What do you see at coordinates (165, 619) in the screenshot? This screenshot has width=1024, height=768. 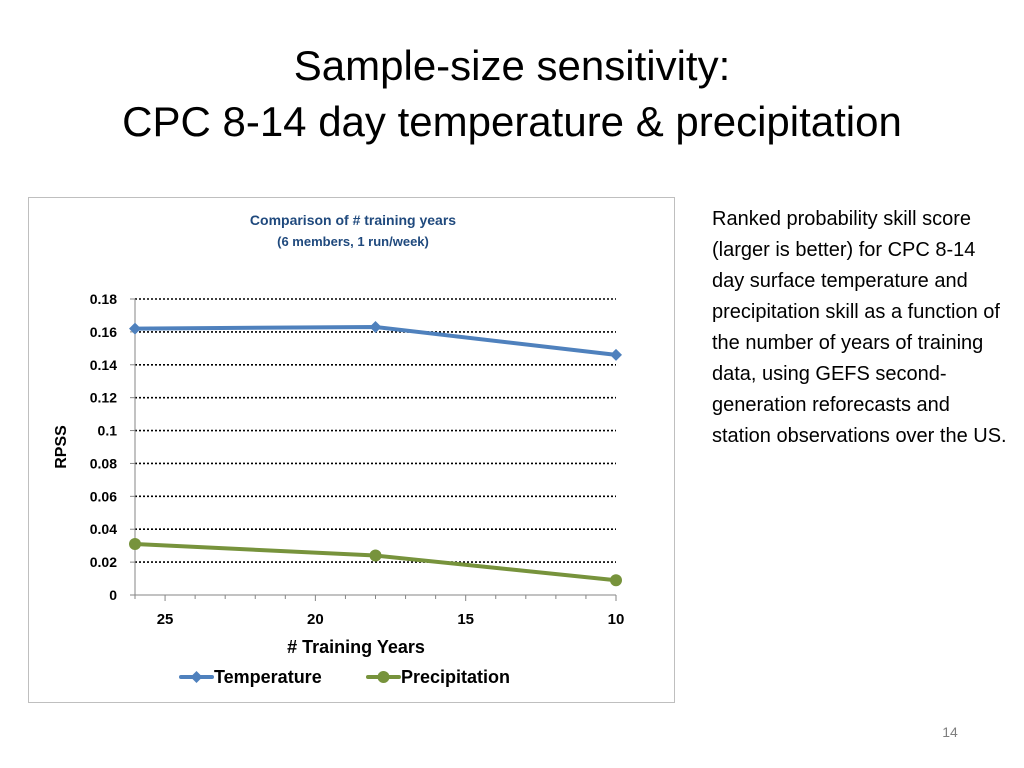 I see `x-tick-label: 25` at bounding box center [165, 619].